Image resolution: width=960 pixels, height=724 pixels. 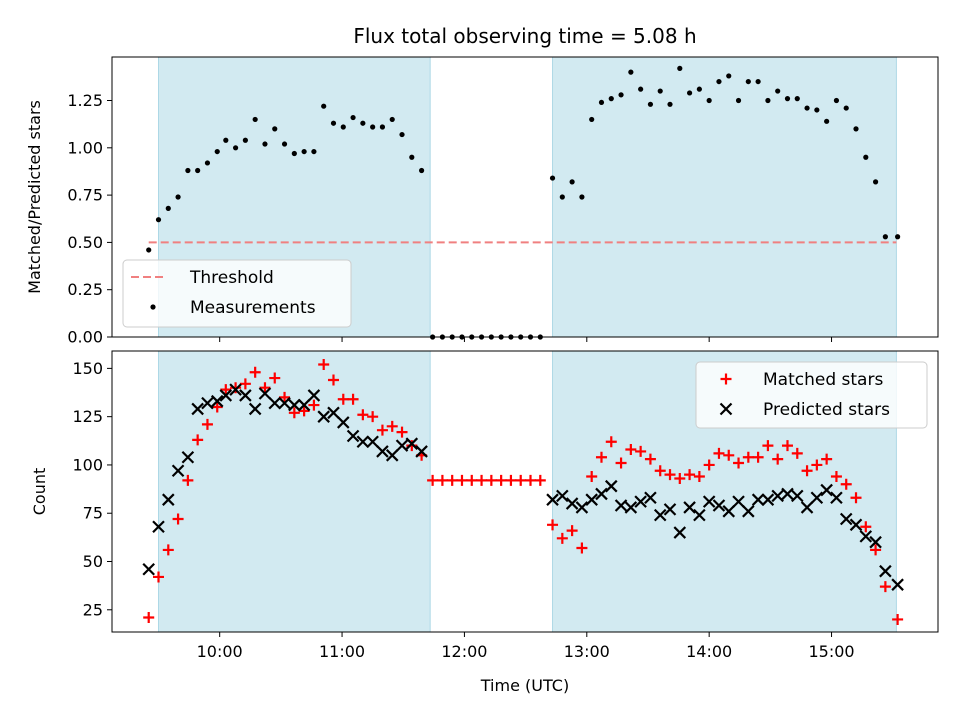 I want to click on y-axis-label: Matched/Predicted stars, so click(x=34, y=197).